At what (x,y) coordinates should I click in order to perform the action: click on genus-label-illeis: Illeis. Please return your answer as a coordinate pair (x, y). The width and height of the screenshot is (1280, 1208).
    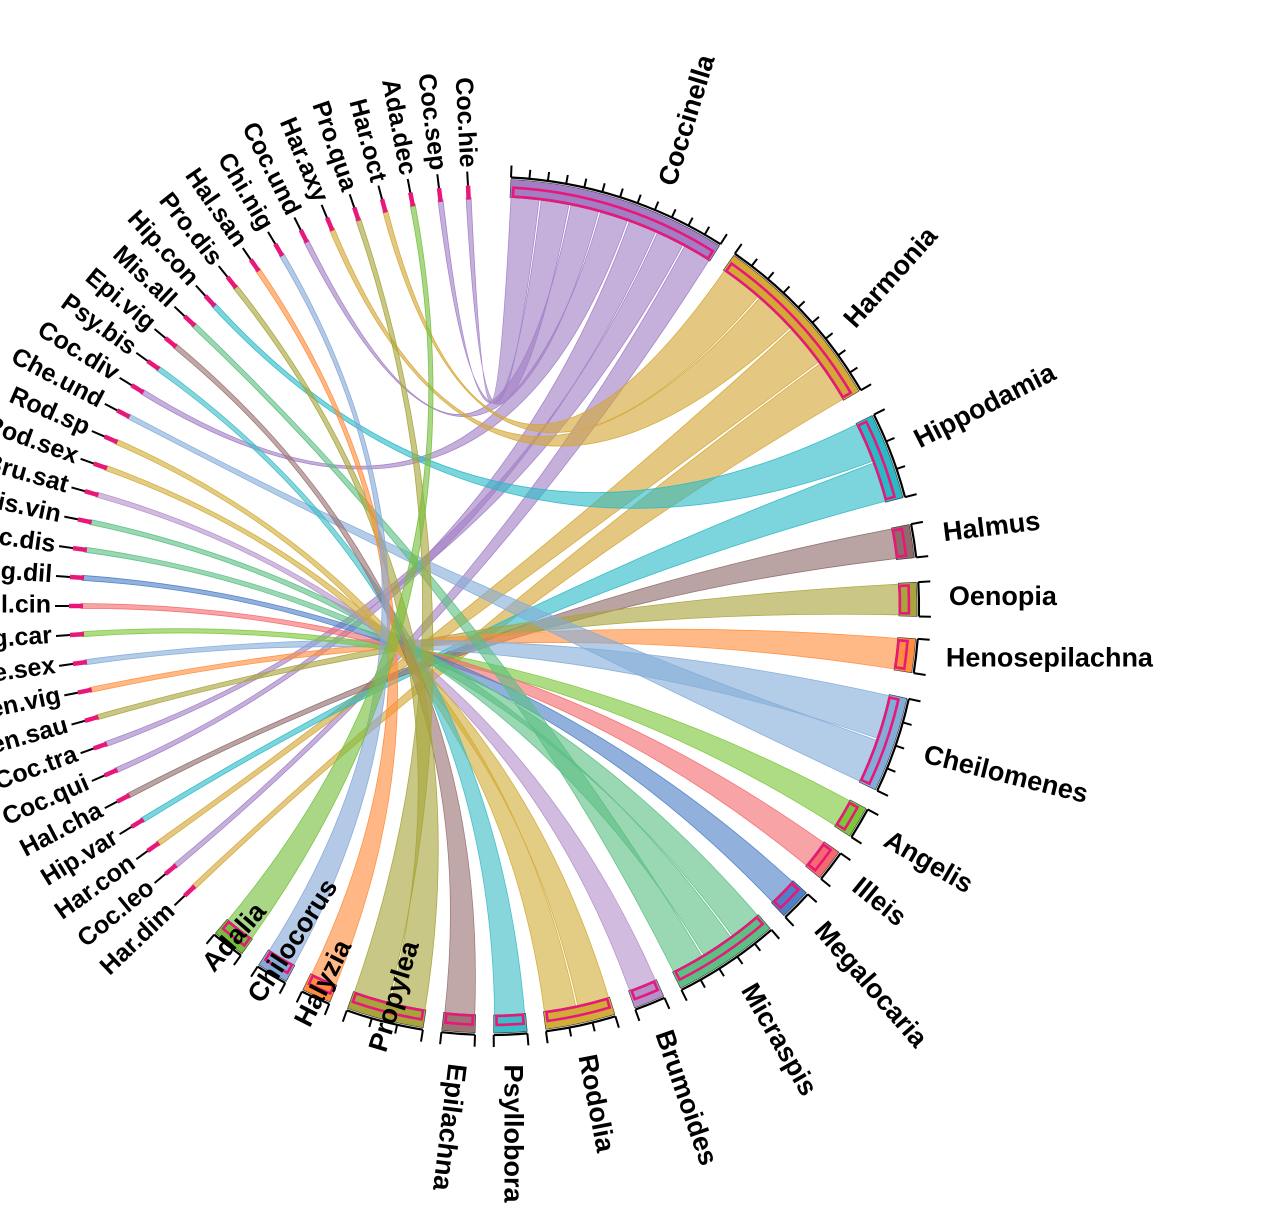
    Looking at the image, I should click on (880, 901).